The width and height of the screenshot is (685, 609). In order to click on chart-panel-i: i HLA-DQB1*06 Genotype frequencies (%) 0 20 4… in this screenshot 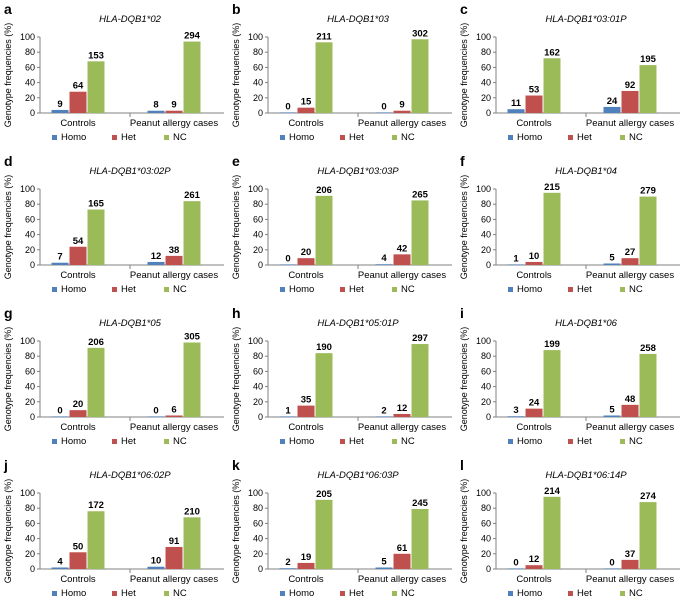, I will do `click(570, 380)`.